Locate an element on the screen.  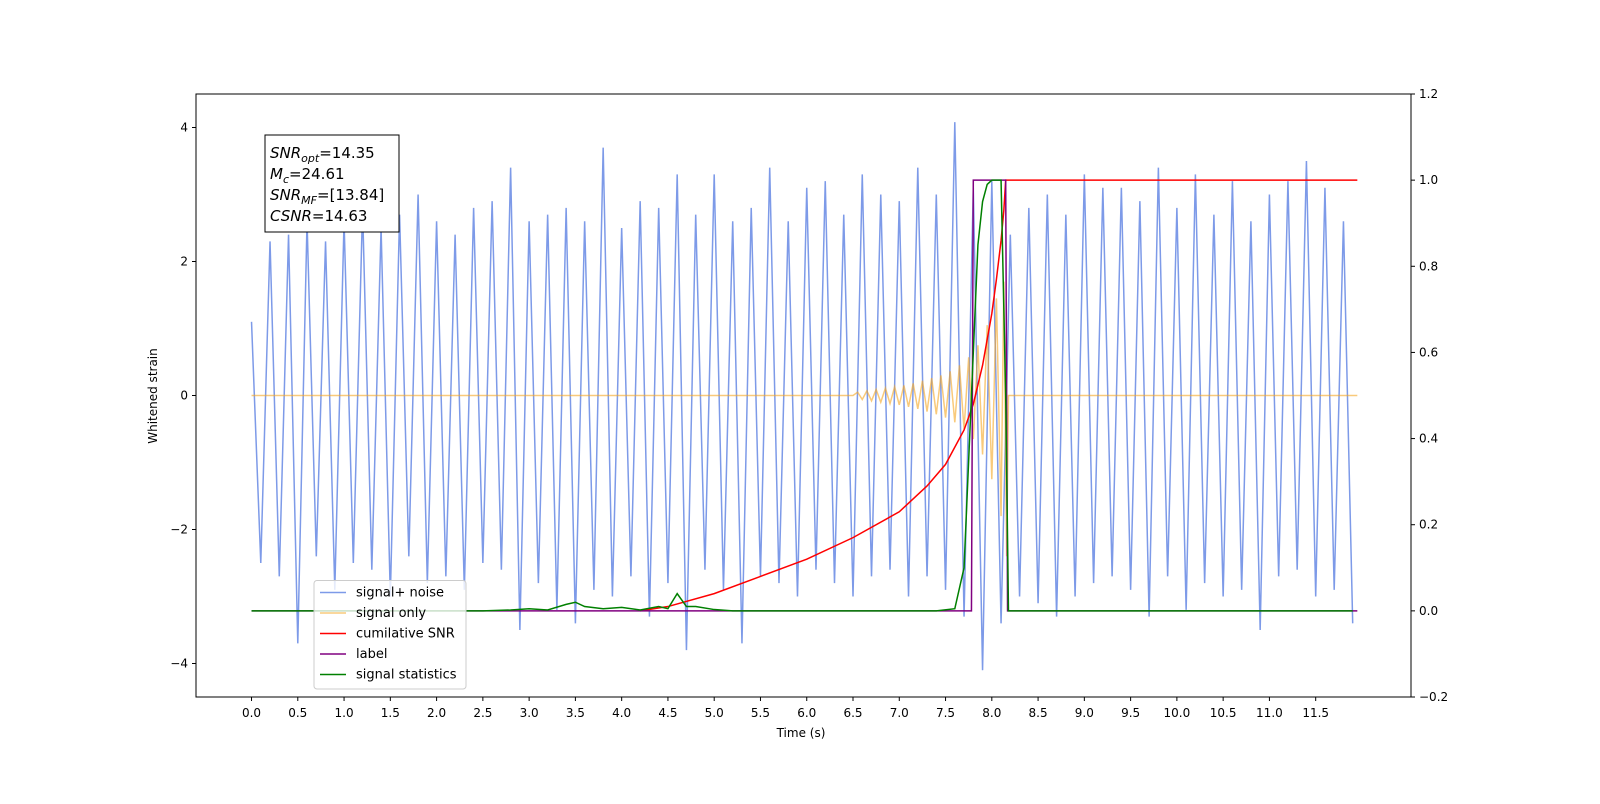
annotation: SNRopt=14.35 is located at coordinates (322, 154).